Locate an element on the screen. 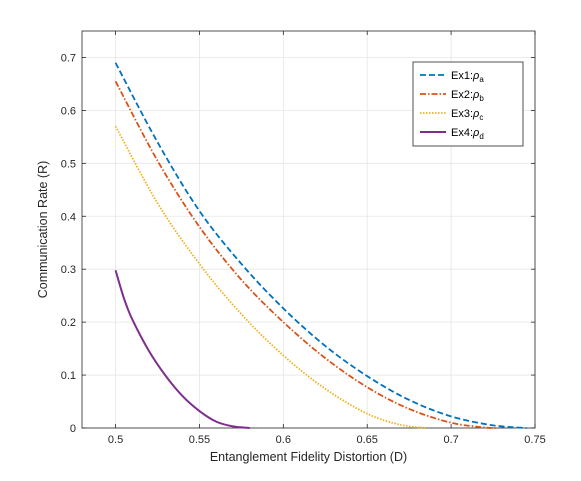  y-tick-label: 0.2 is located at coordinates (68, 323).